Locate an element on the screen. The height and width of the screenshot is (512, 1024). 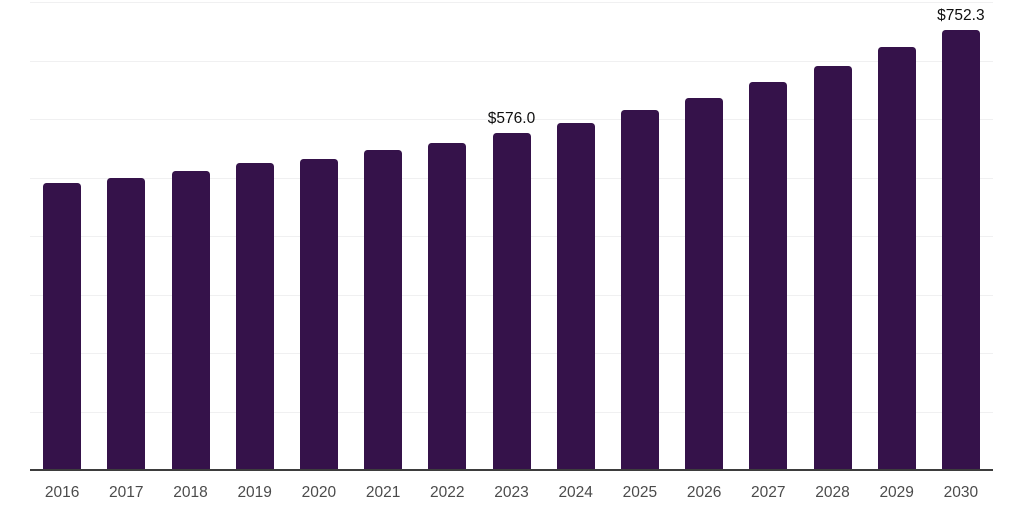
x-tick-label-2027: 2027 is located at coordinates (768, 492).